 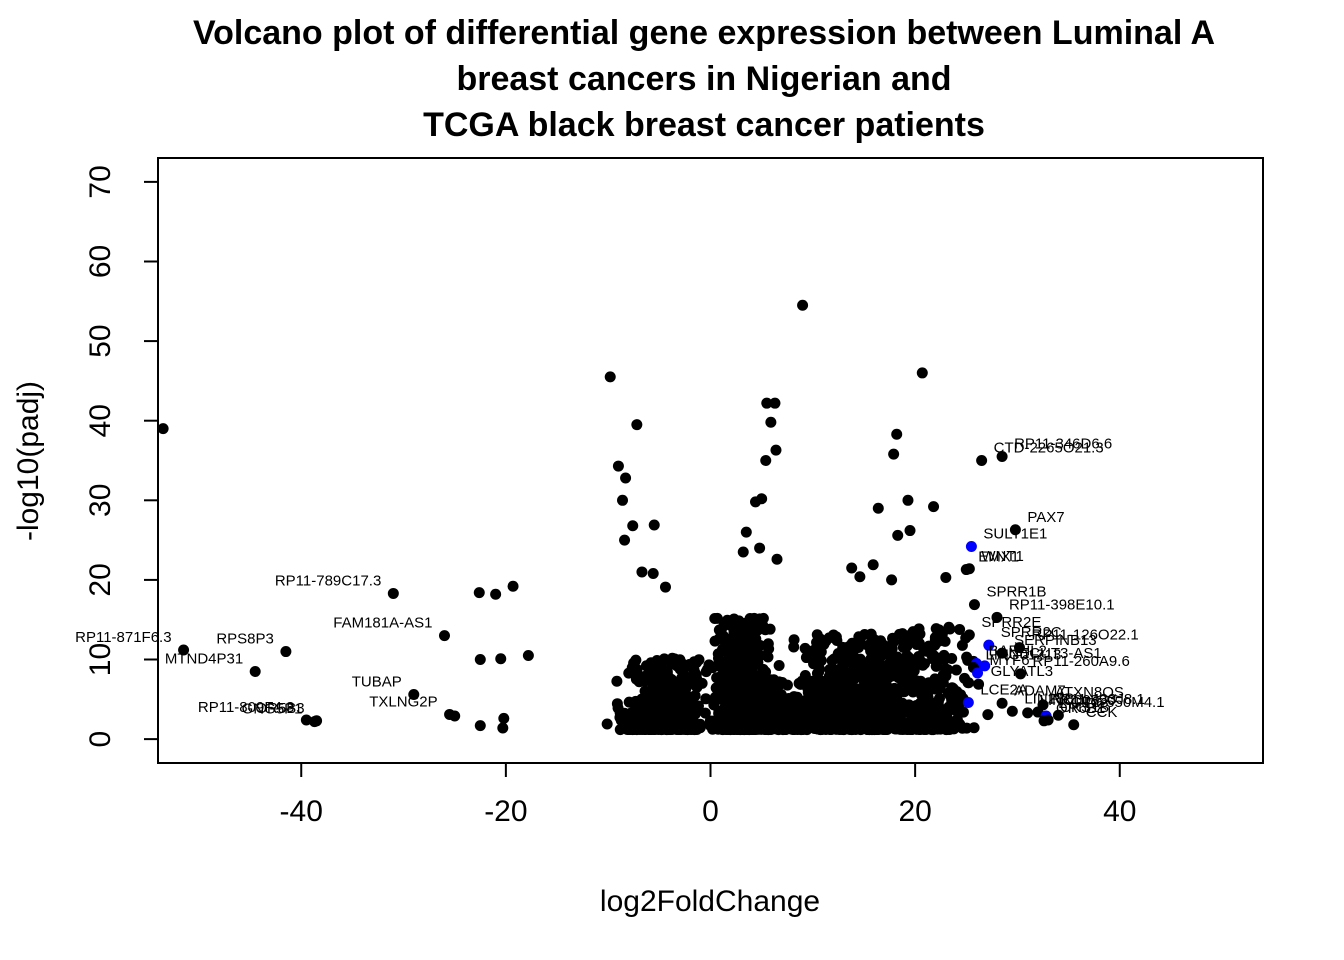 What do you see at coordinates (377, 682) in the screenshot?
I see `gene-label: TUBAP` at bounding box center [377, 682].